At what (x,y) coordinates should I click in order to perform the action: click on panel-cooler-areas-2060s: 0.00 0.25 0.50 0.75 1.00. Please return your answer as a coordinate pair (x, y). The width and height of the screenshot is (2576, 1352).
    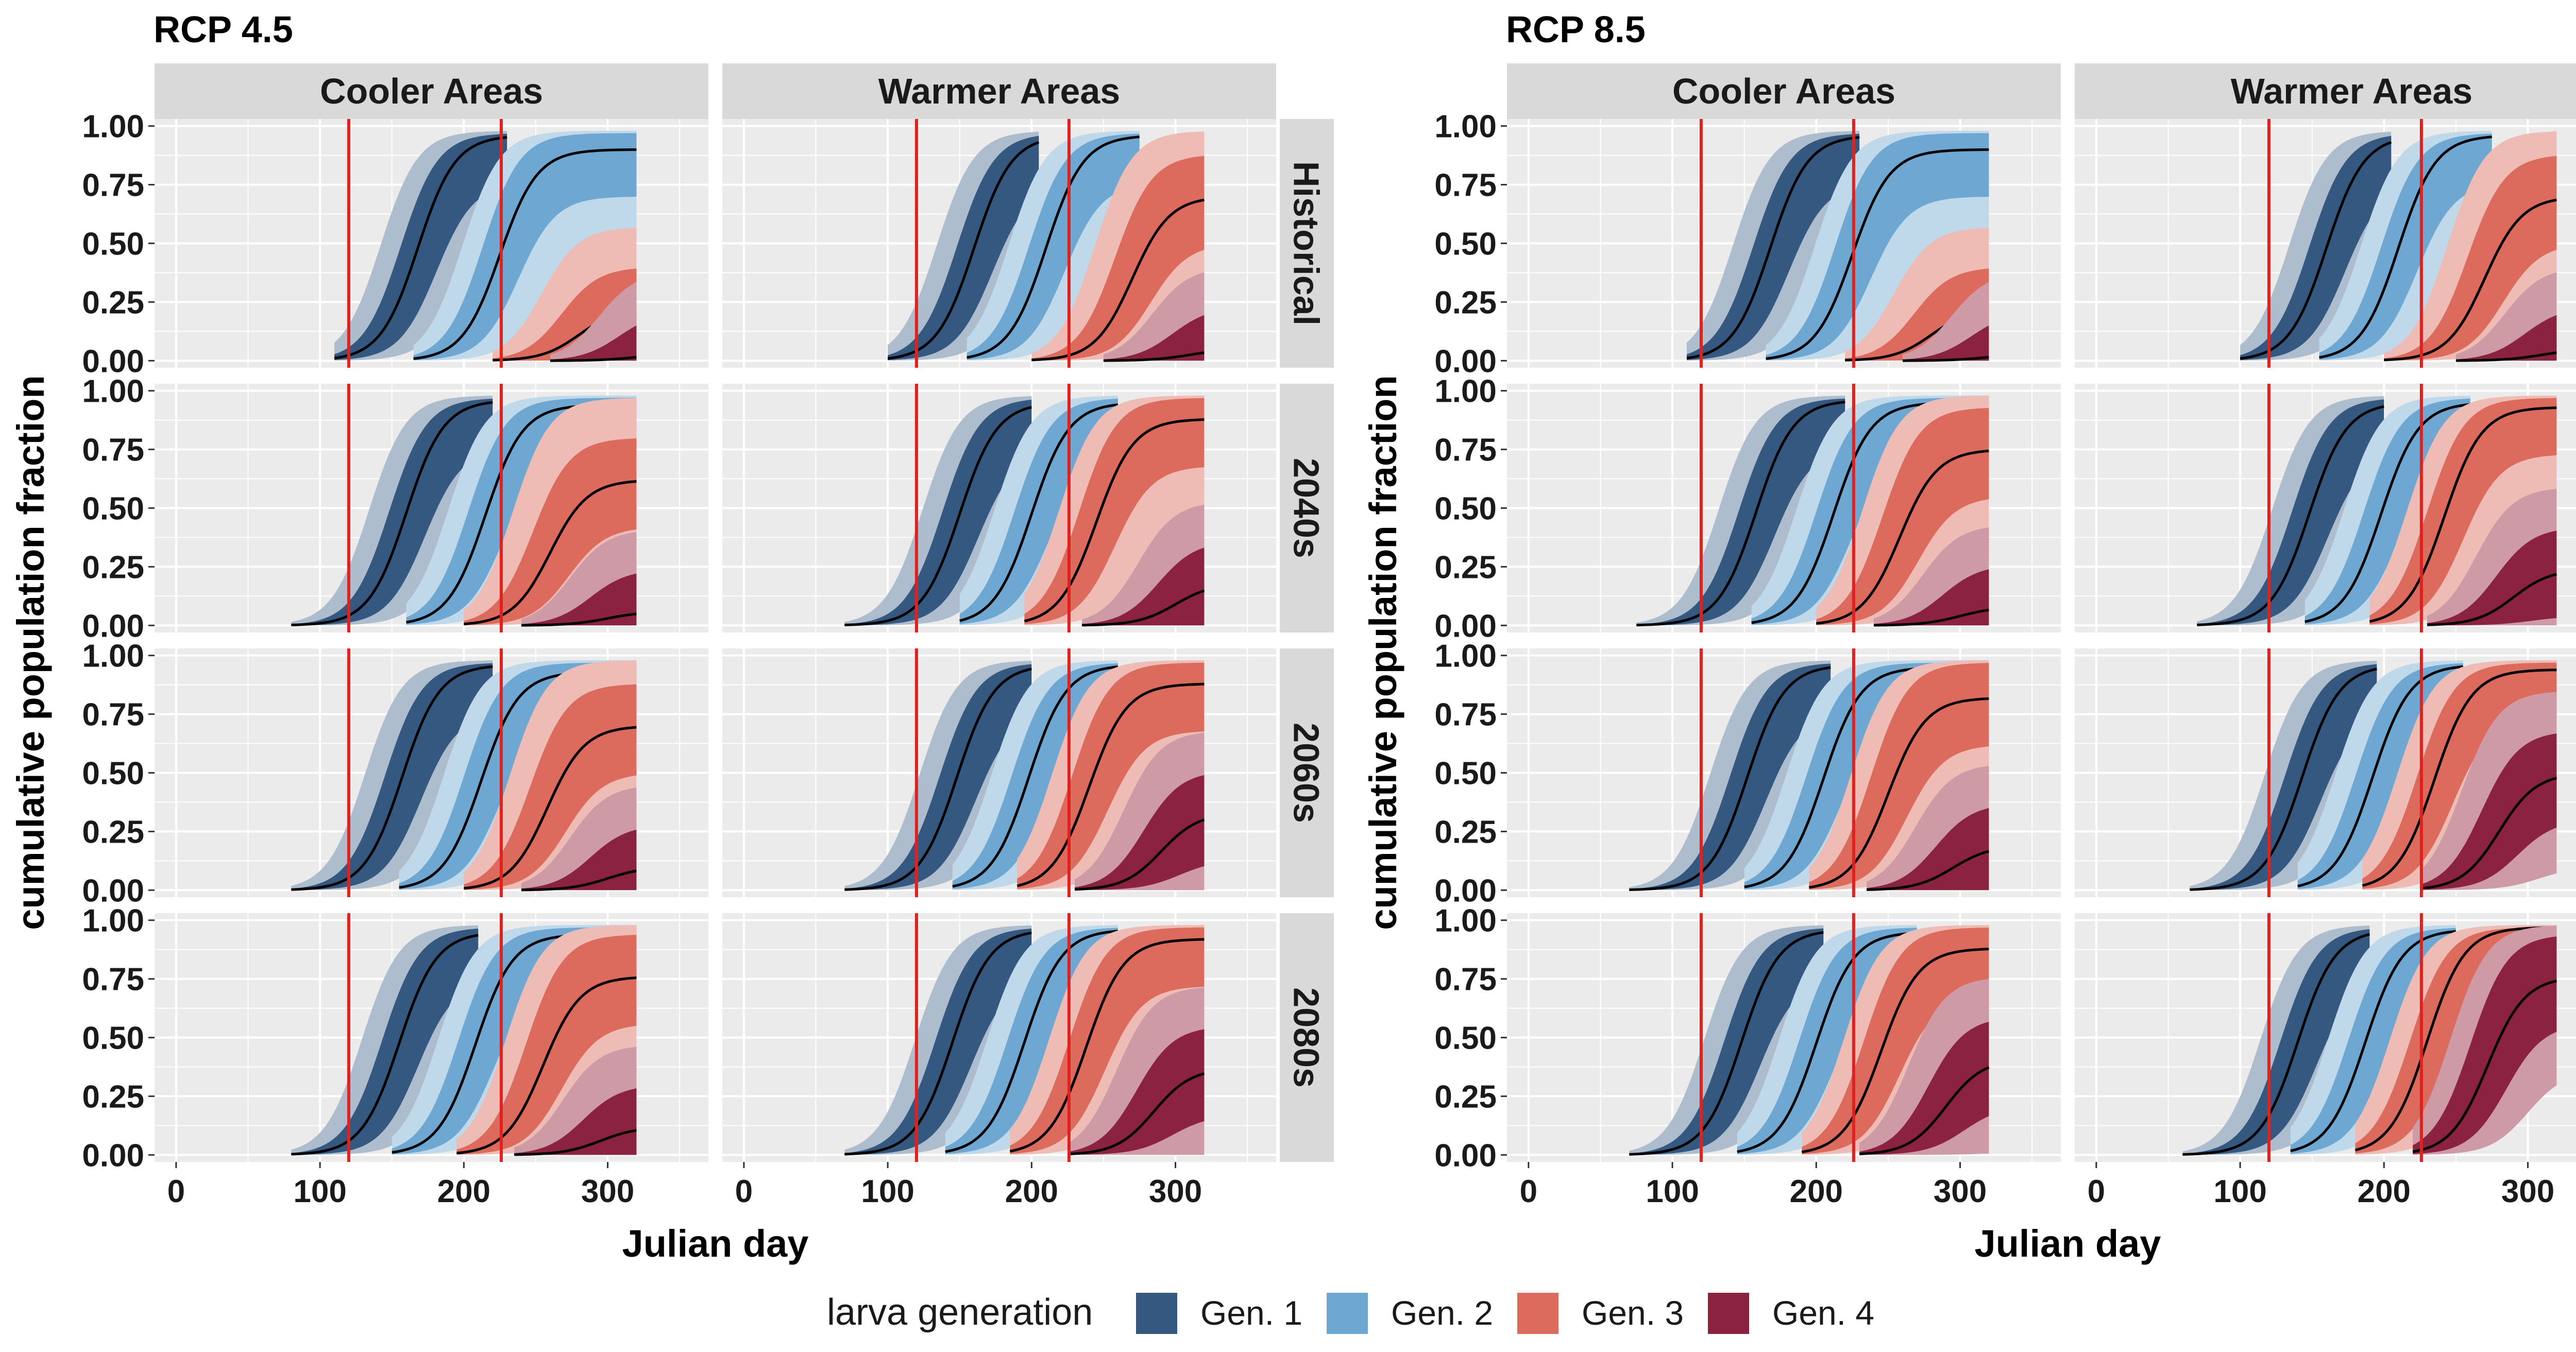
    Looking at the image, I should click on (395, 774).